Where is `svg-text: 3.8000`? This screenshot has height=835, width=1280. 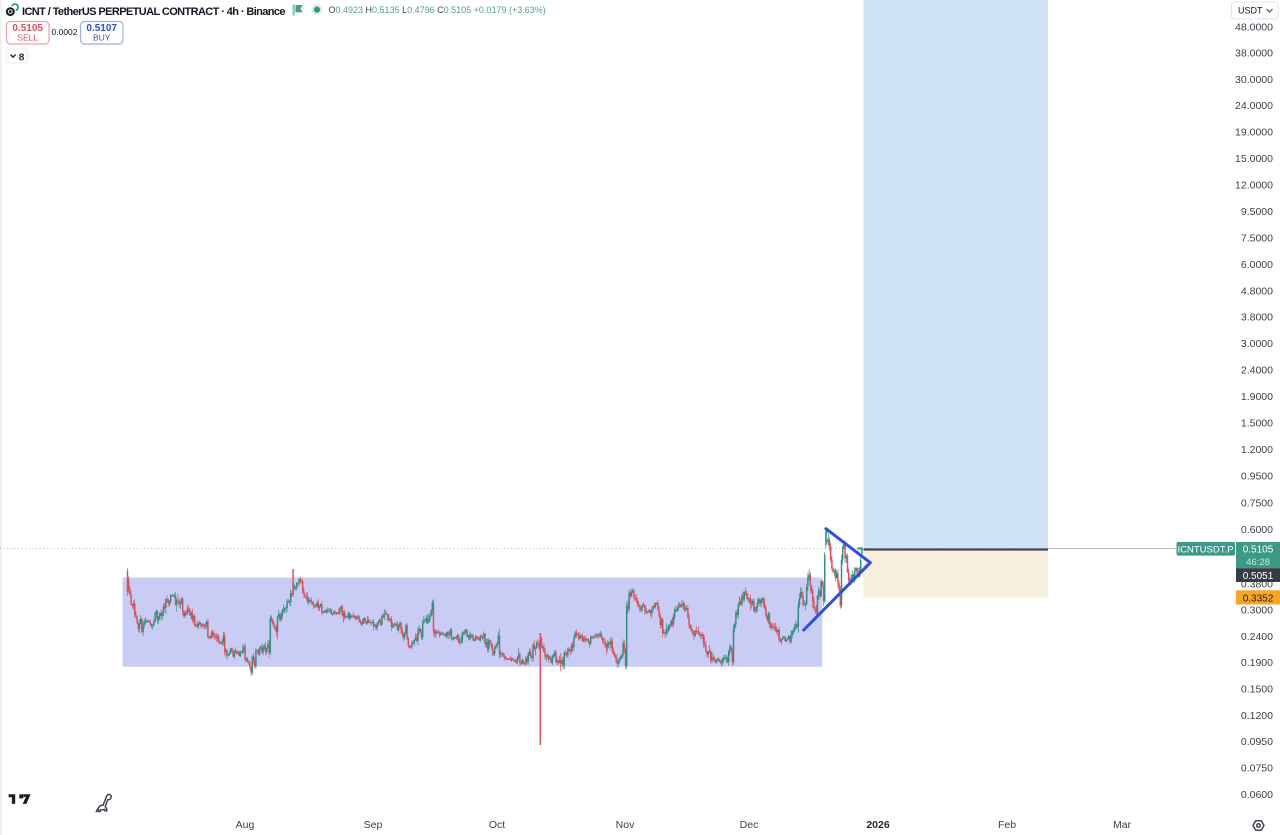 svg-text: 3.8000 is located at coordinates (1257, 318).